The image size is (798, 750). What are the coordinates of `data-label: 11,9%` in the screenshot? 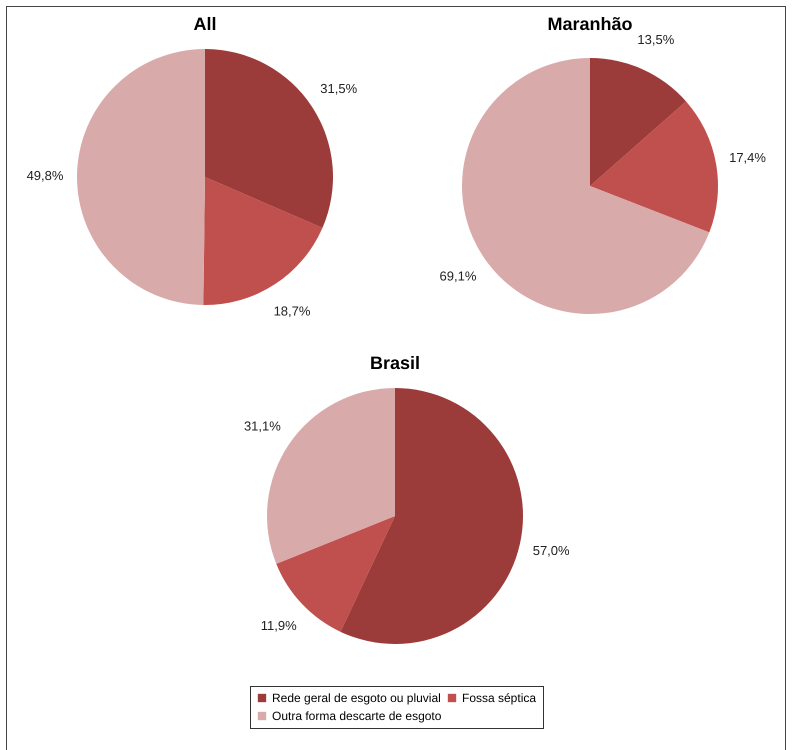 It's located at (279, 625).